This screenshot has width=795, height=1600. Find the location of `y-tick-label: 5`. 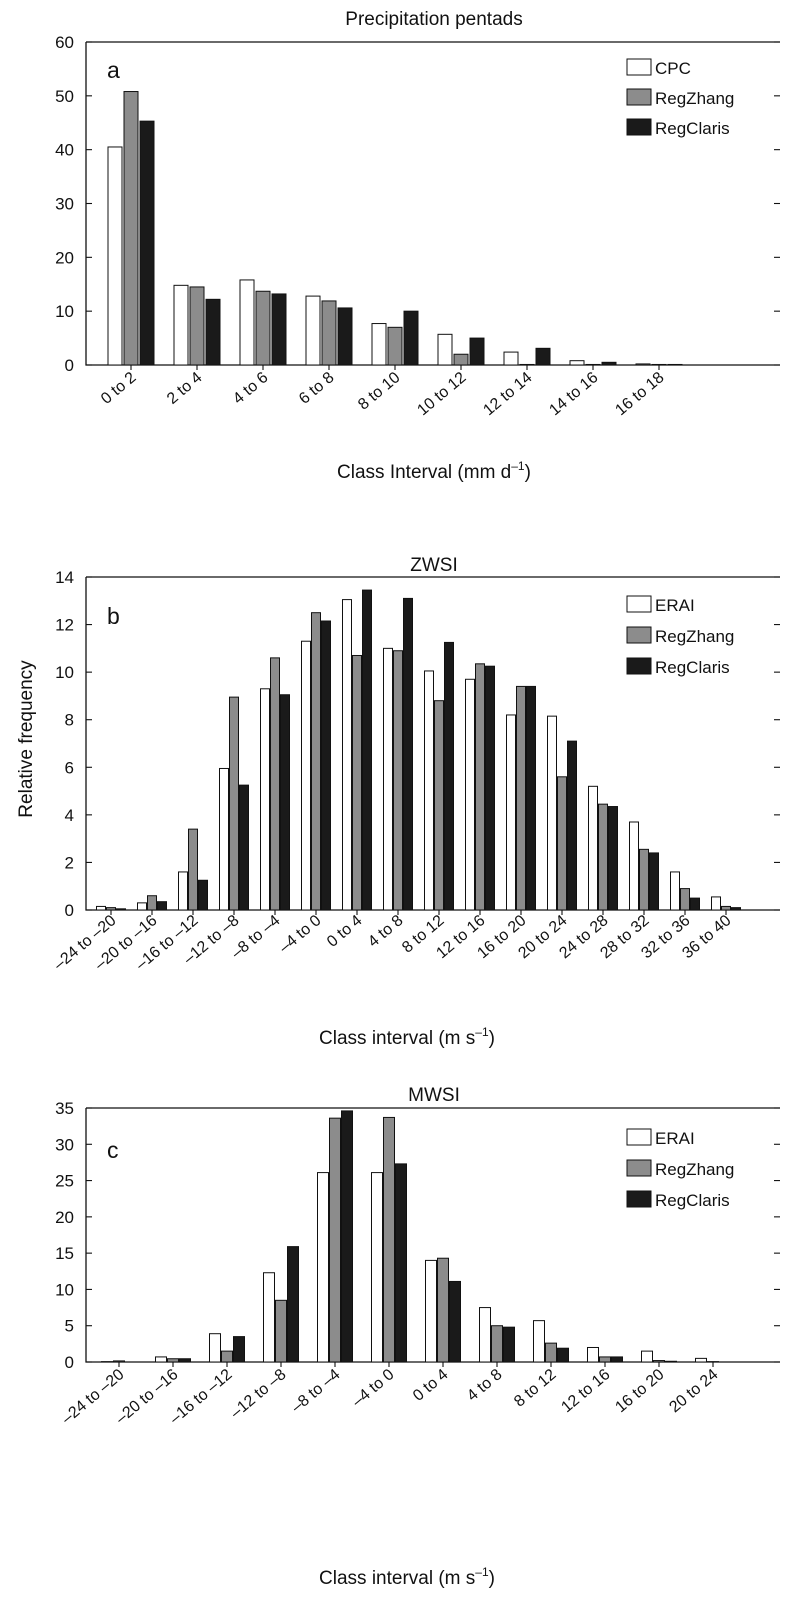

y-tick-label: 5 is located at coordinates (69, 1326).